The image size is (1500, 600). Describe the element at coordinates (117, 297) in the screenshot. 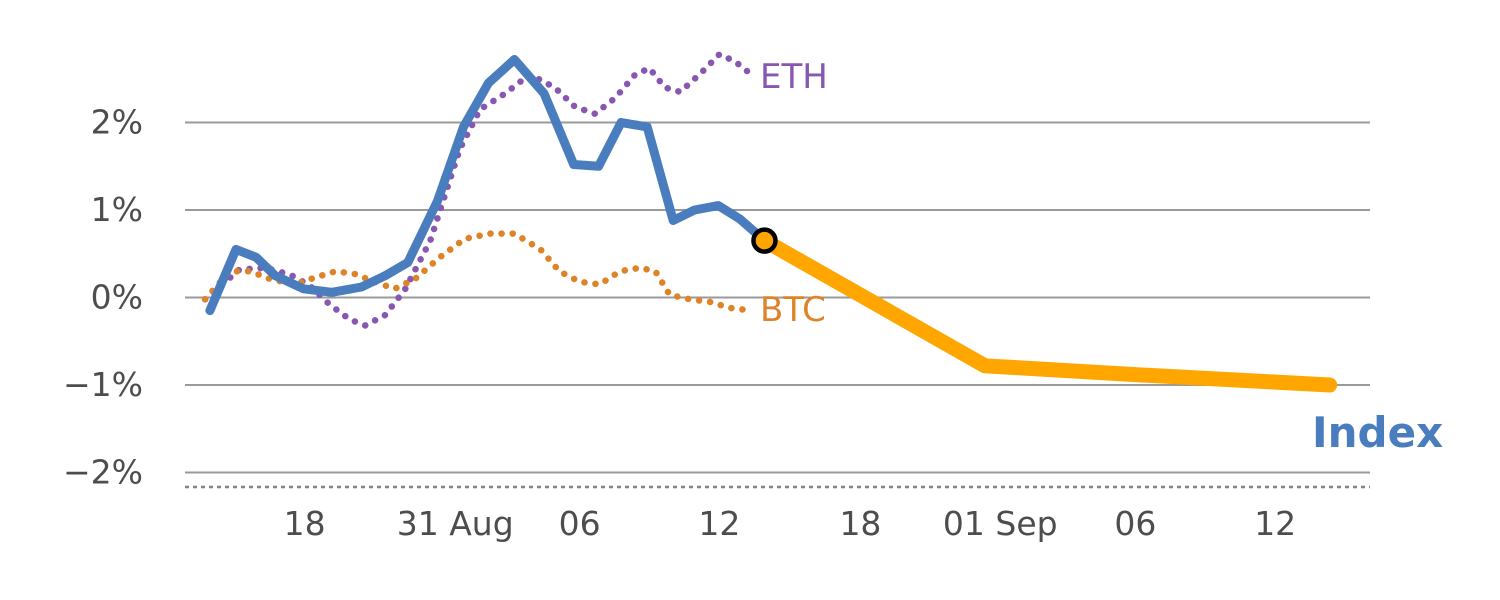

I see `y-tick-label: 0%` at that location.